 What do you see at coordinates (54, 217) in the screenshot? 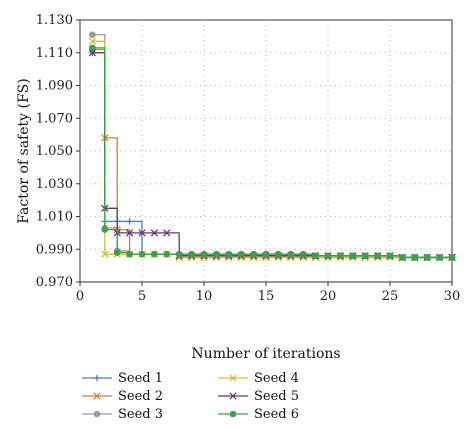
I see `y-tick-label: 1.010` at bounding box center [54, 217].